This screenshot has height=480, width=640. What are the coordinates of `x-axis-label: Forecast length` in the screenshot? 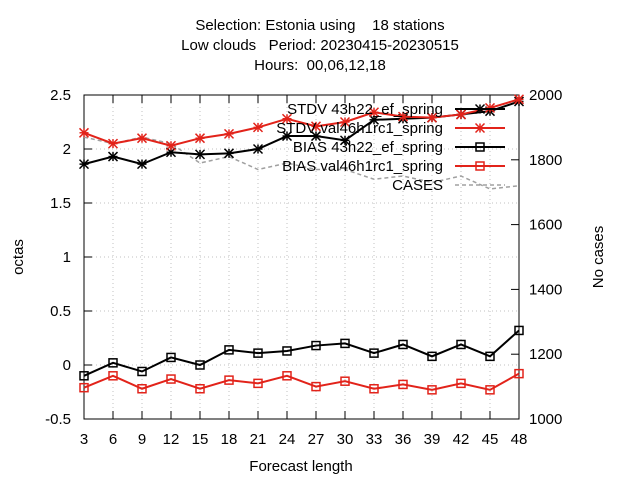 It's located at (300, 466).